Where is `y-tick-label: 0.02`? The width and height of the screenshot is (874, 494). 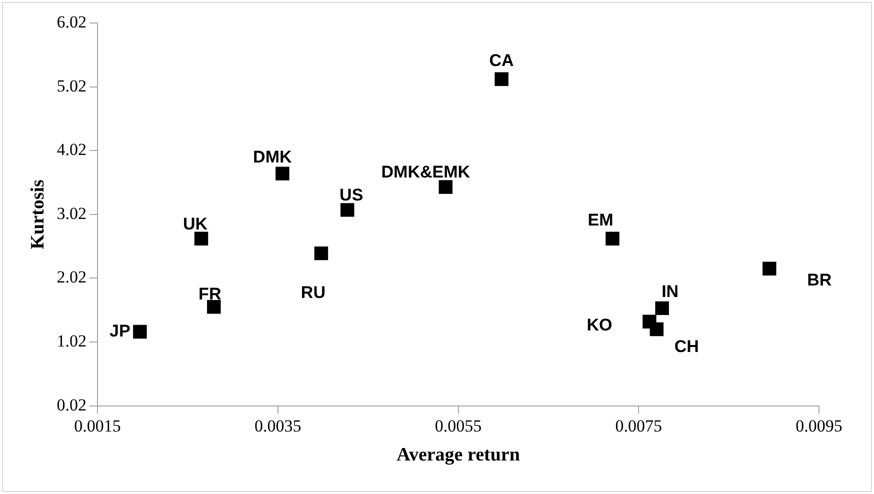 y-tick-label: 0.02 is located at coordinates (71, 404).